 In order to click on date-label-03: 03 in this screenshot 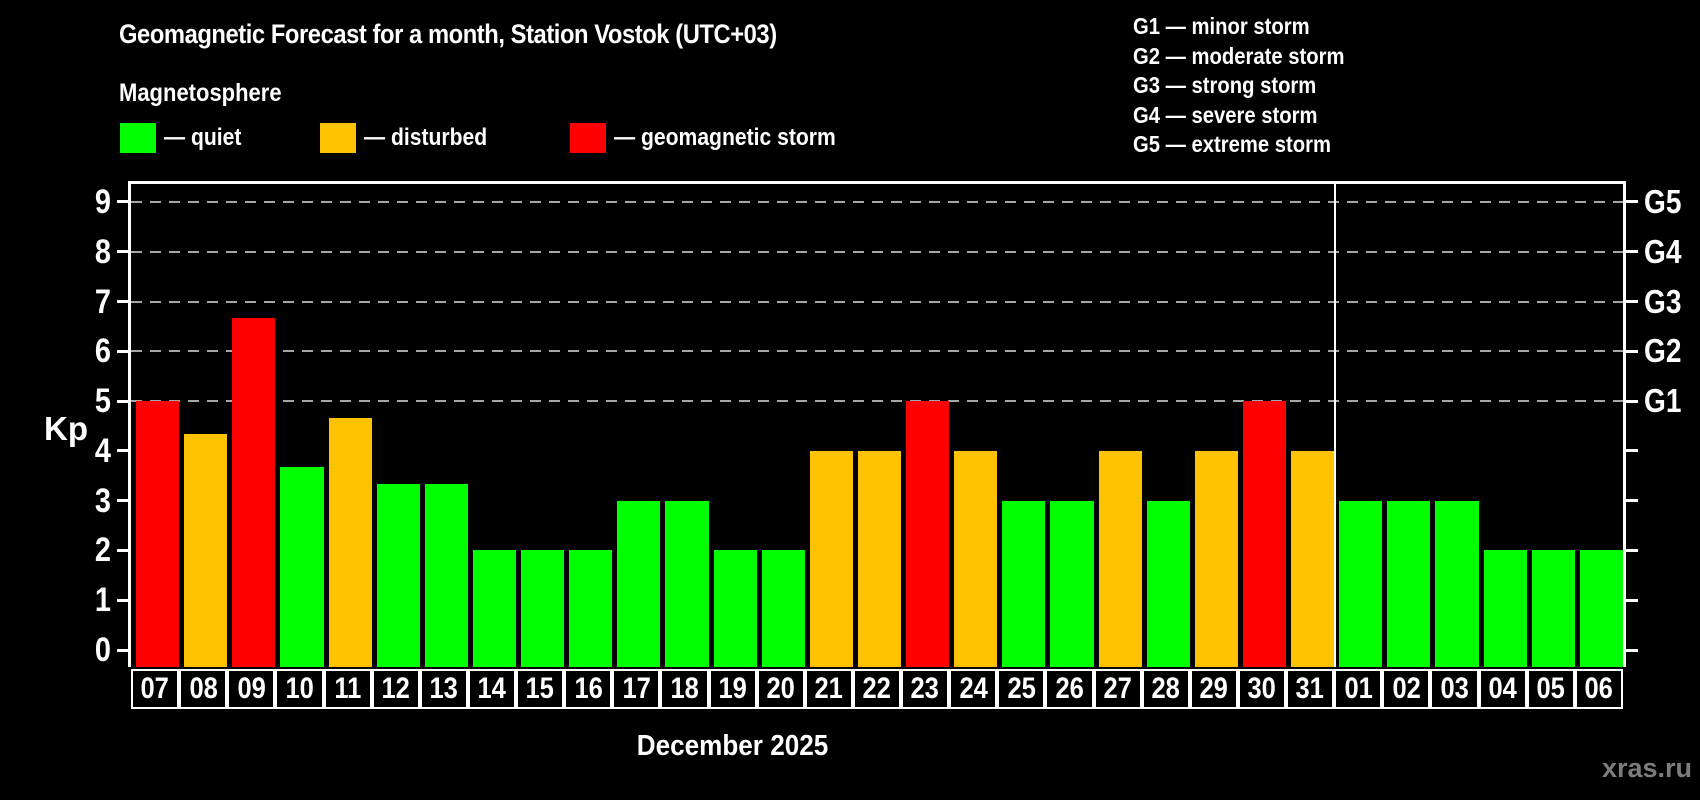, I will do `click(1454, 689)`.